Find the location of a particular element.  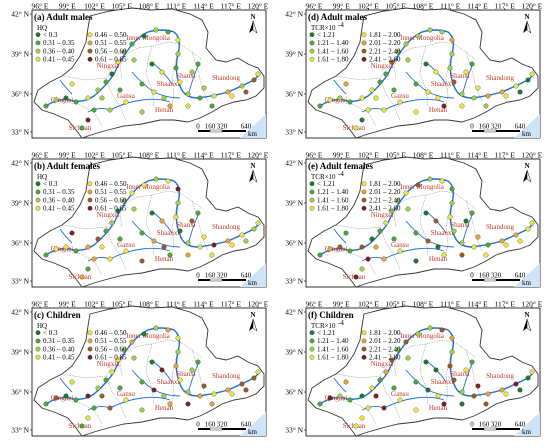

province-label: Gansu is located at coordinates (400, 96).